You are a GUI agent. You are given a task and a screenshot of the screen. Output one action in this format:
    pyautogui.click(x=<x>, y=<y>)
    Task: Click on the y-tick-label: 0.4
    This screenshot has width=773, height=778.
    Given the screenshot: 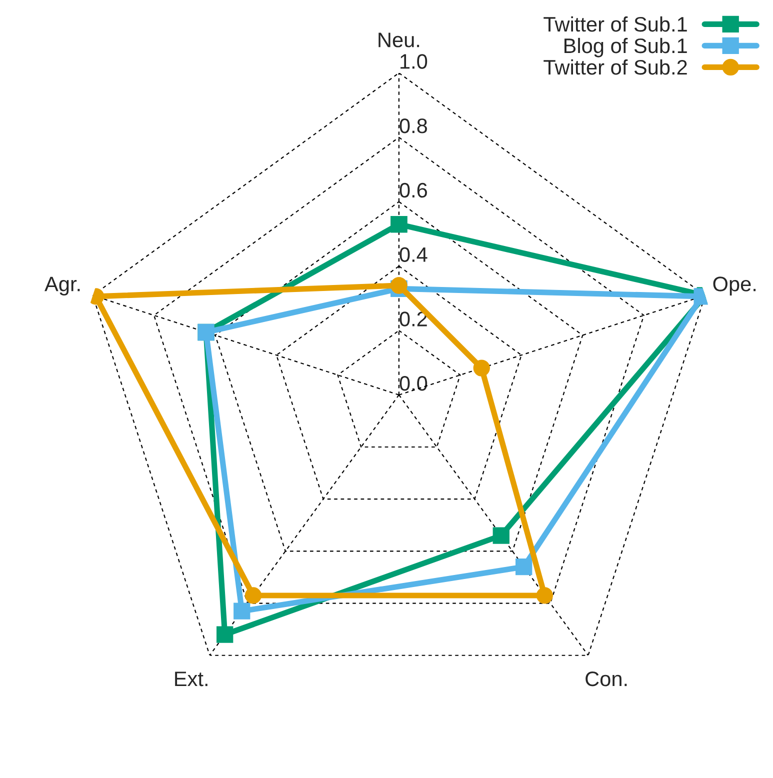 What is the action you would take?
    pyautogui.click(x=414, y=254)
    